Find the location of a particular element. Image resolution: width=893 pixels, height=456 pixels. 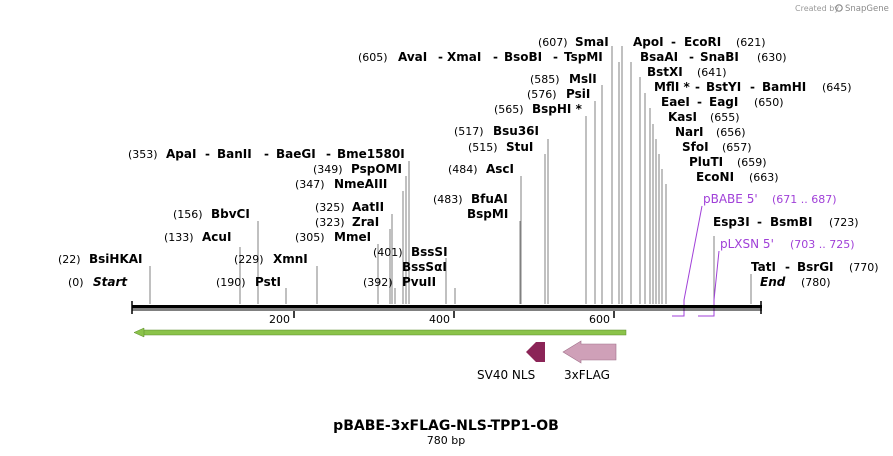

svg-text: (517) is located at coordinates (469, 131).